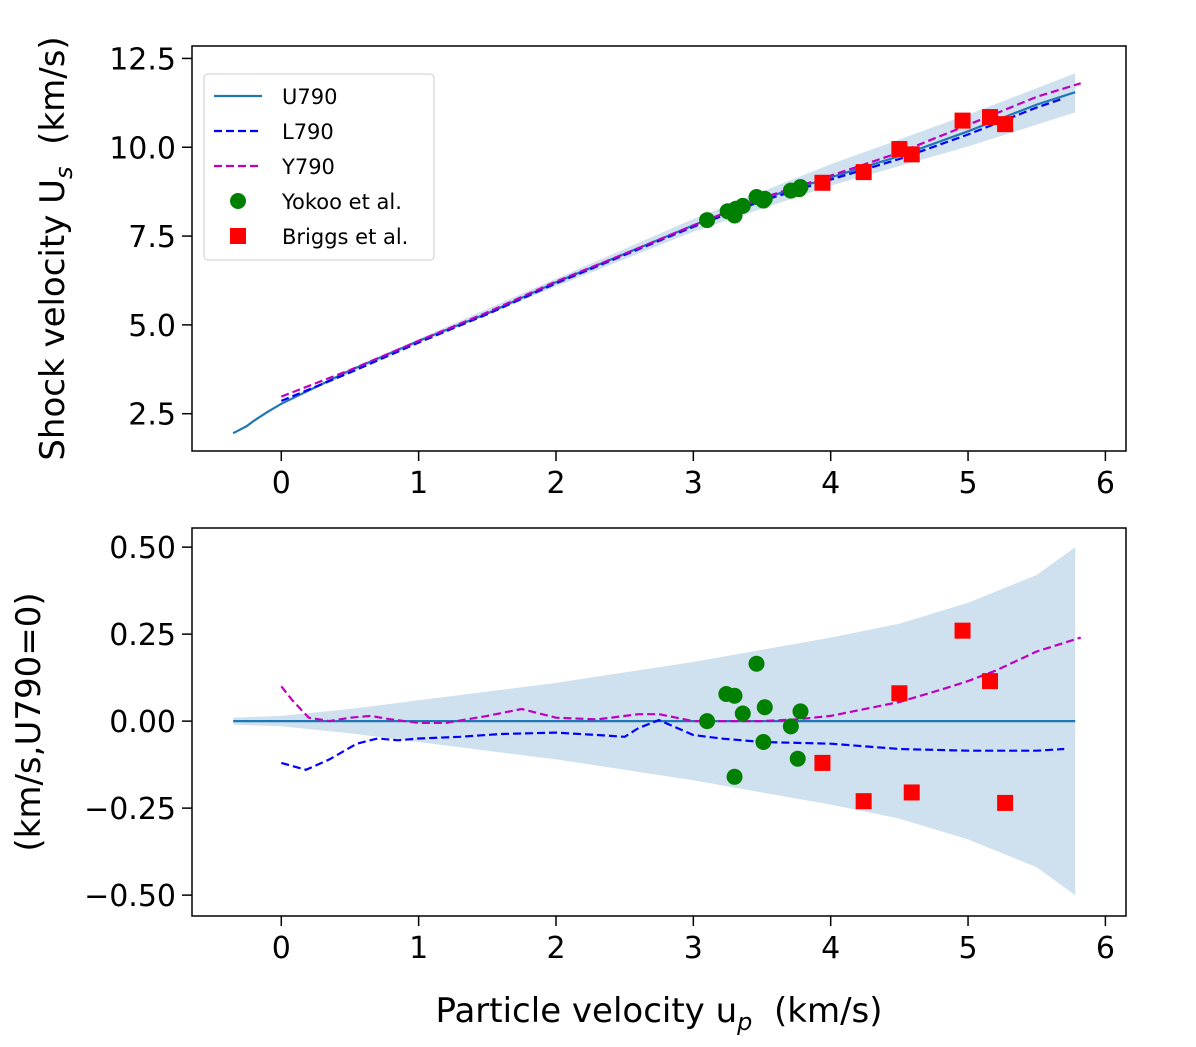  What do you see at coordinates (142, 722) in the screenshot?
I see `y-tick-label: 0.00` at bounding box center [142, 722].